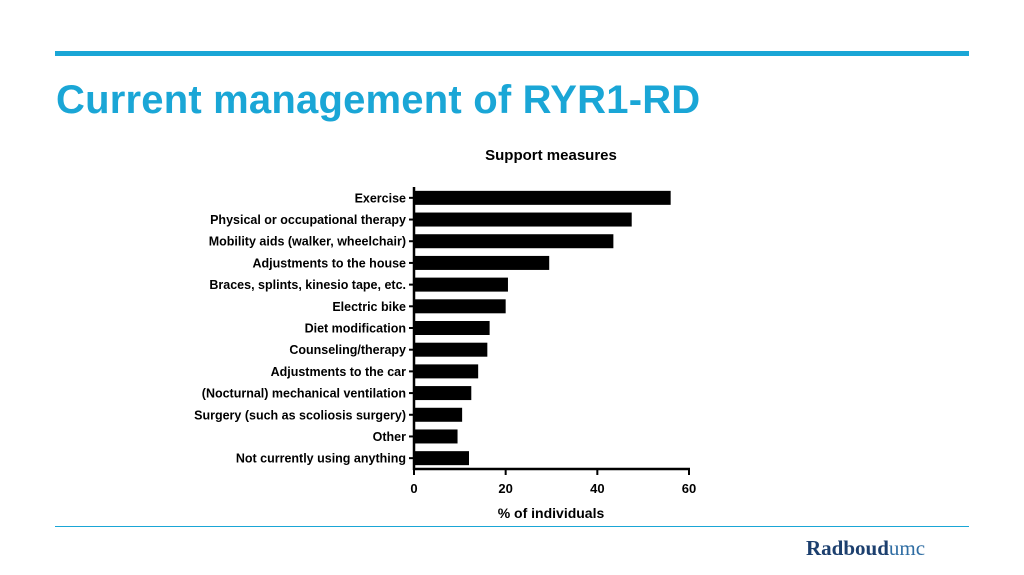  What do you see at coordinates (551, 513) in the screenshot?
I see `x-axis-label: % of individuals` at bounding box center [551, 513].